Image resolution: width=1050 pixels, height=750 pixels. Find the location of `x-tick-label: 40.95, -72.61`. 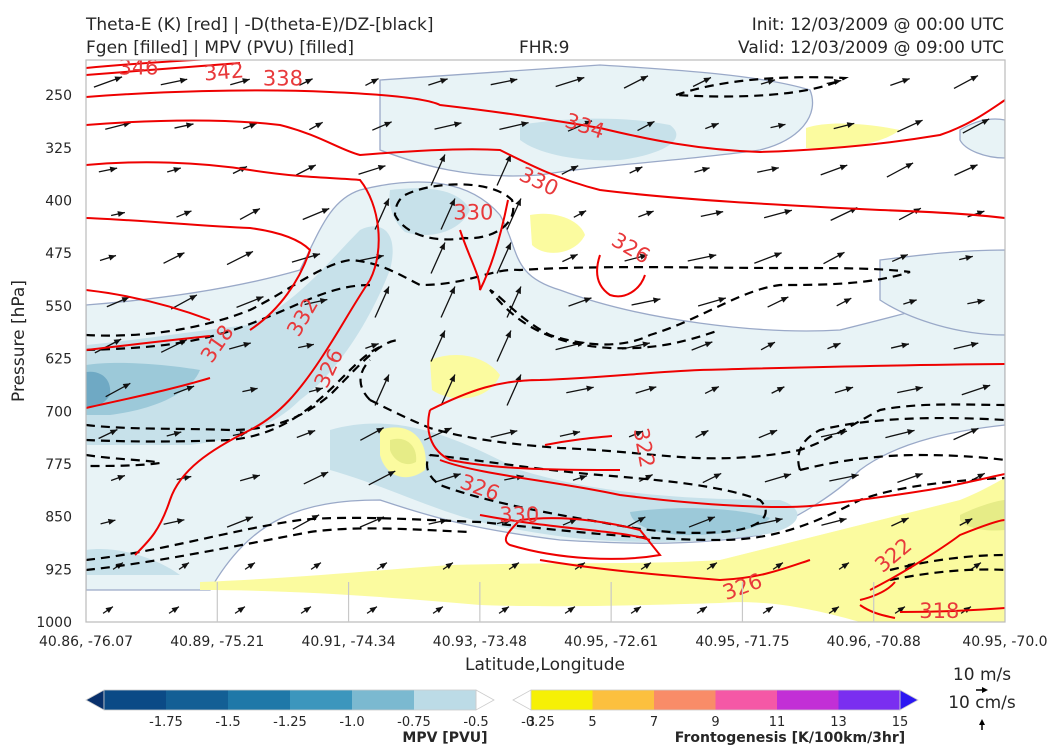

x-tick-label: 40.95, -72.61 is located at coordinates (611, 642).